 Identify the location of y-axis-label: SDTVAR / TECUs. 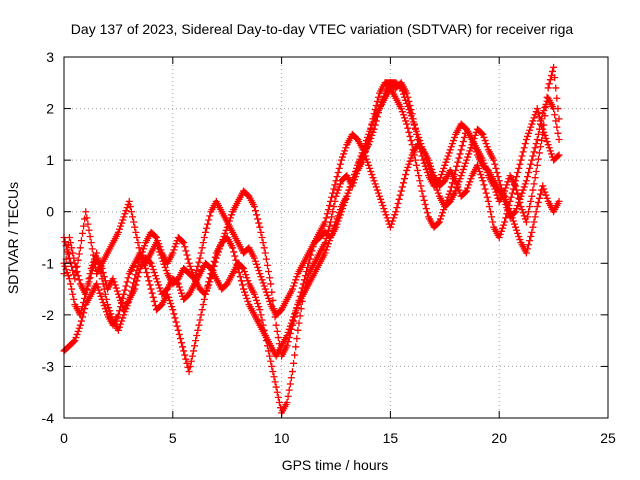
(13, 238).